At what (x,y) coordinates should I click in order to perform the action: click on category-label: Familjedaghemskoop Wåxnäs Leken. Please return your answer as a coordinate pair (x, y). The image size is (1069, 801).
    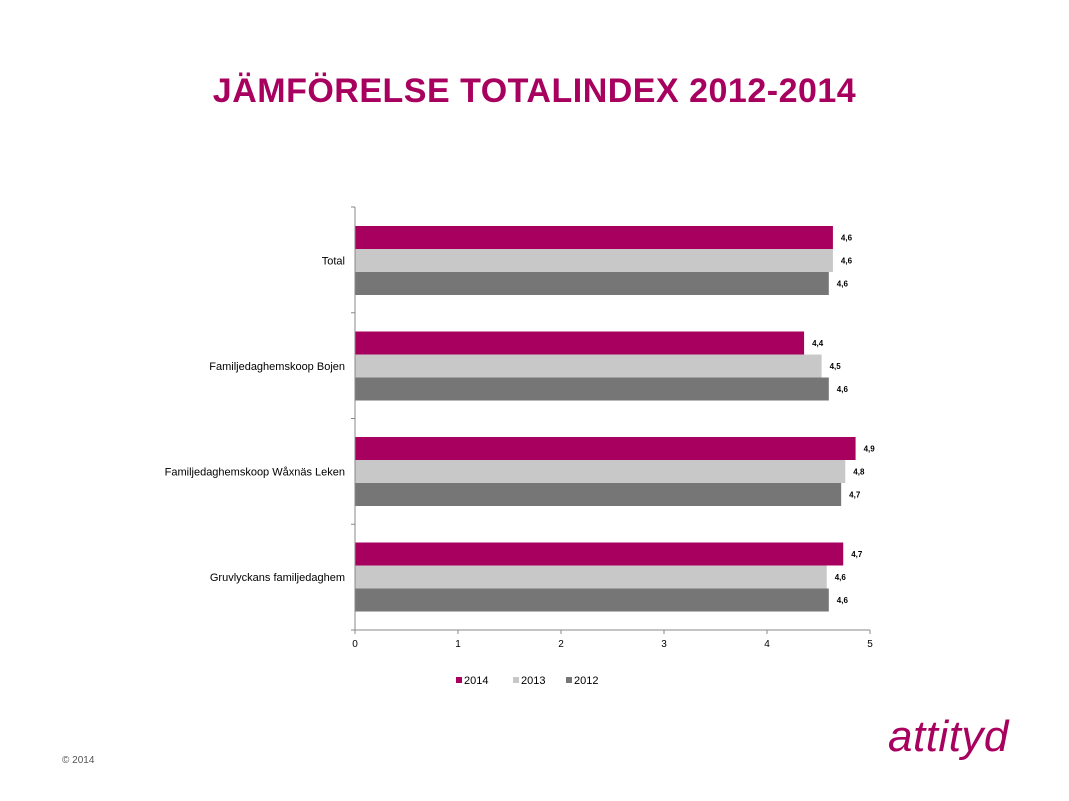
    Looking at the image, I should click on (255, 473).